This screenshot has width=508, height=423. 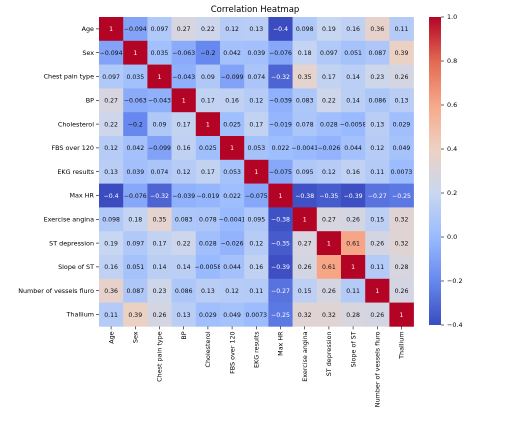 I want to click on x-tick-label: Chest pain type, so click(x=160, y=356).